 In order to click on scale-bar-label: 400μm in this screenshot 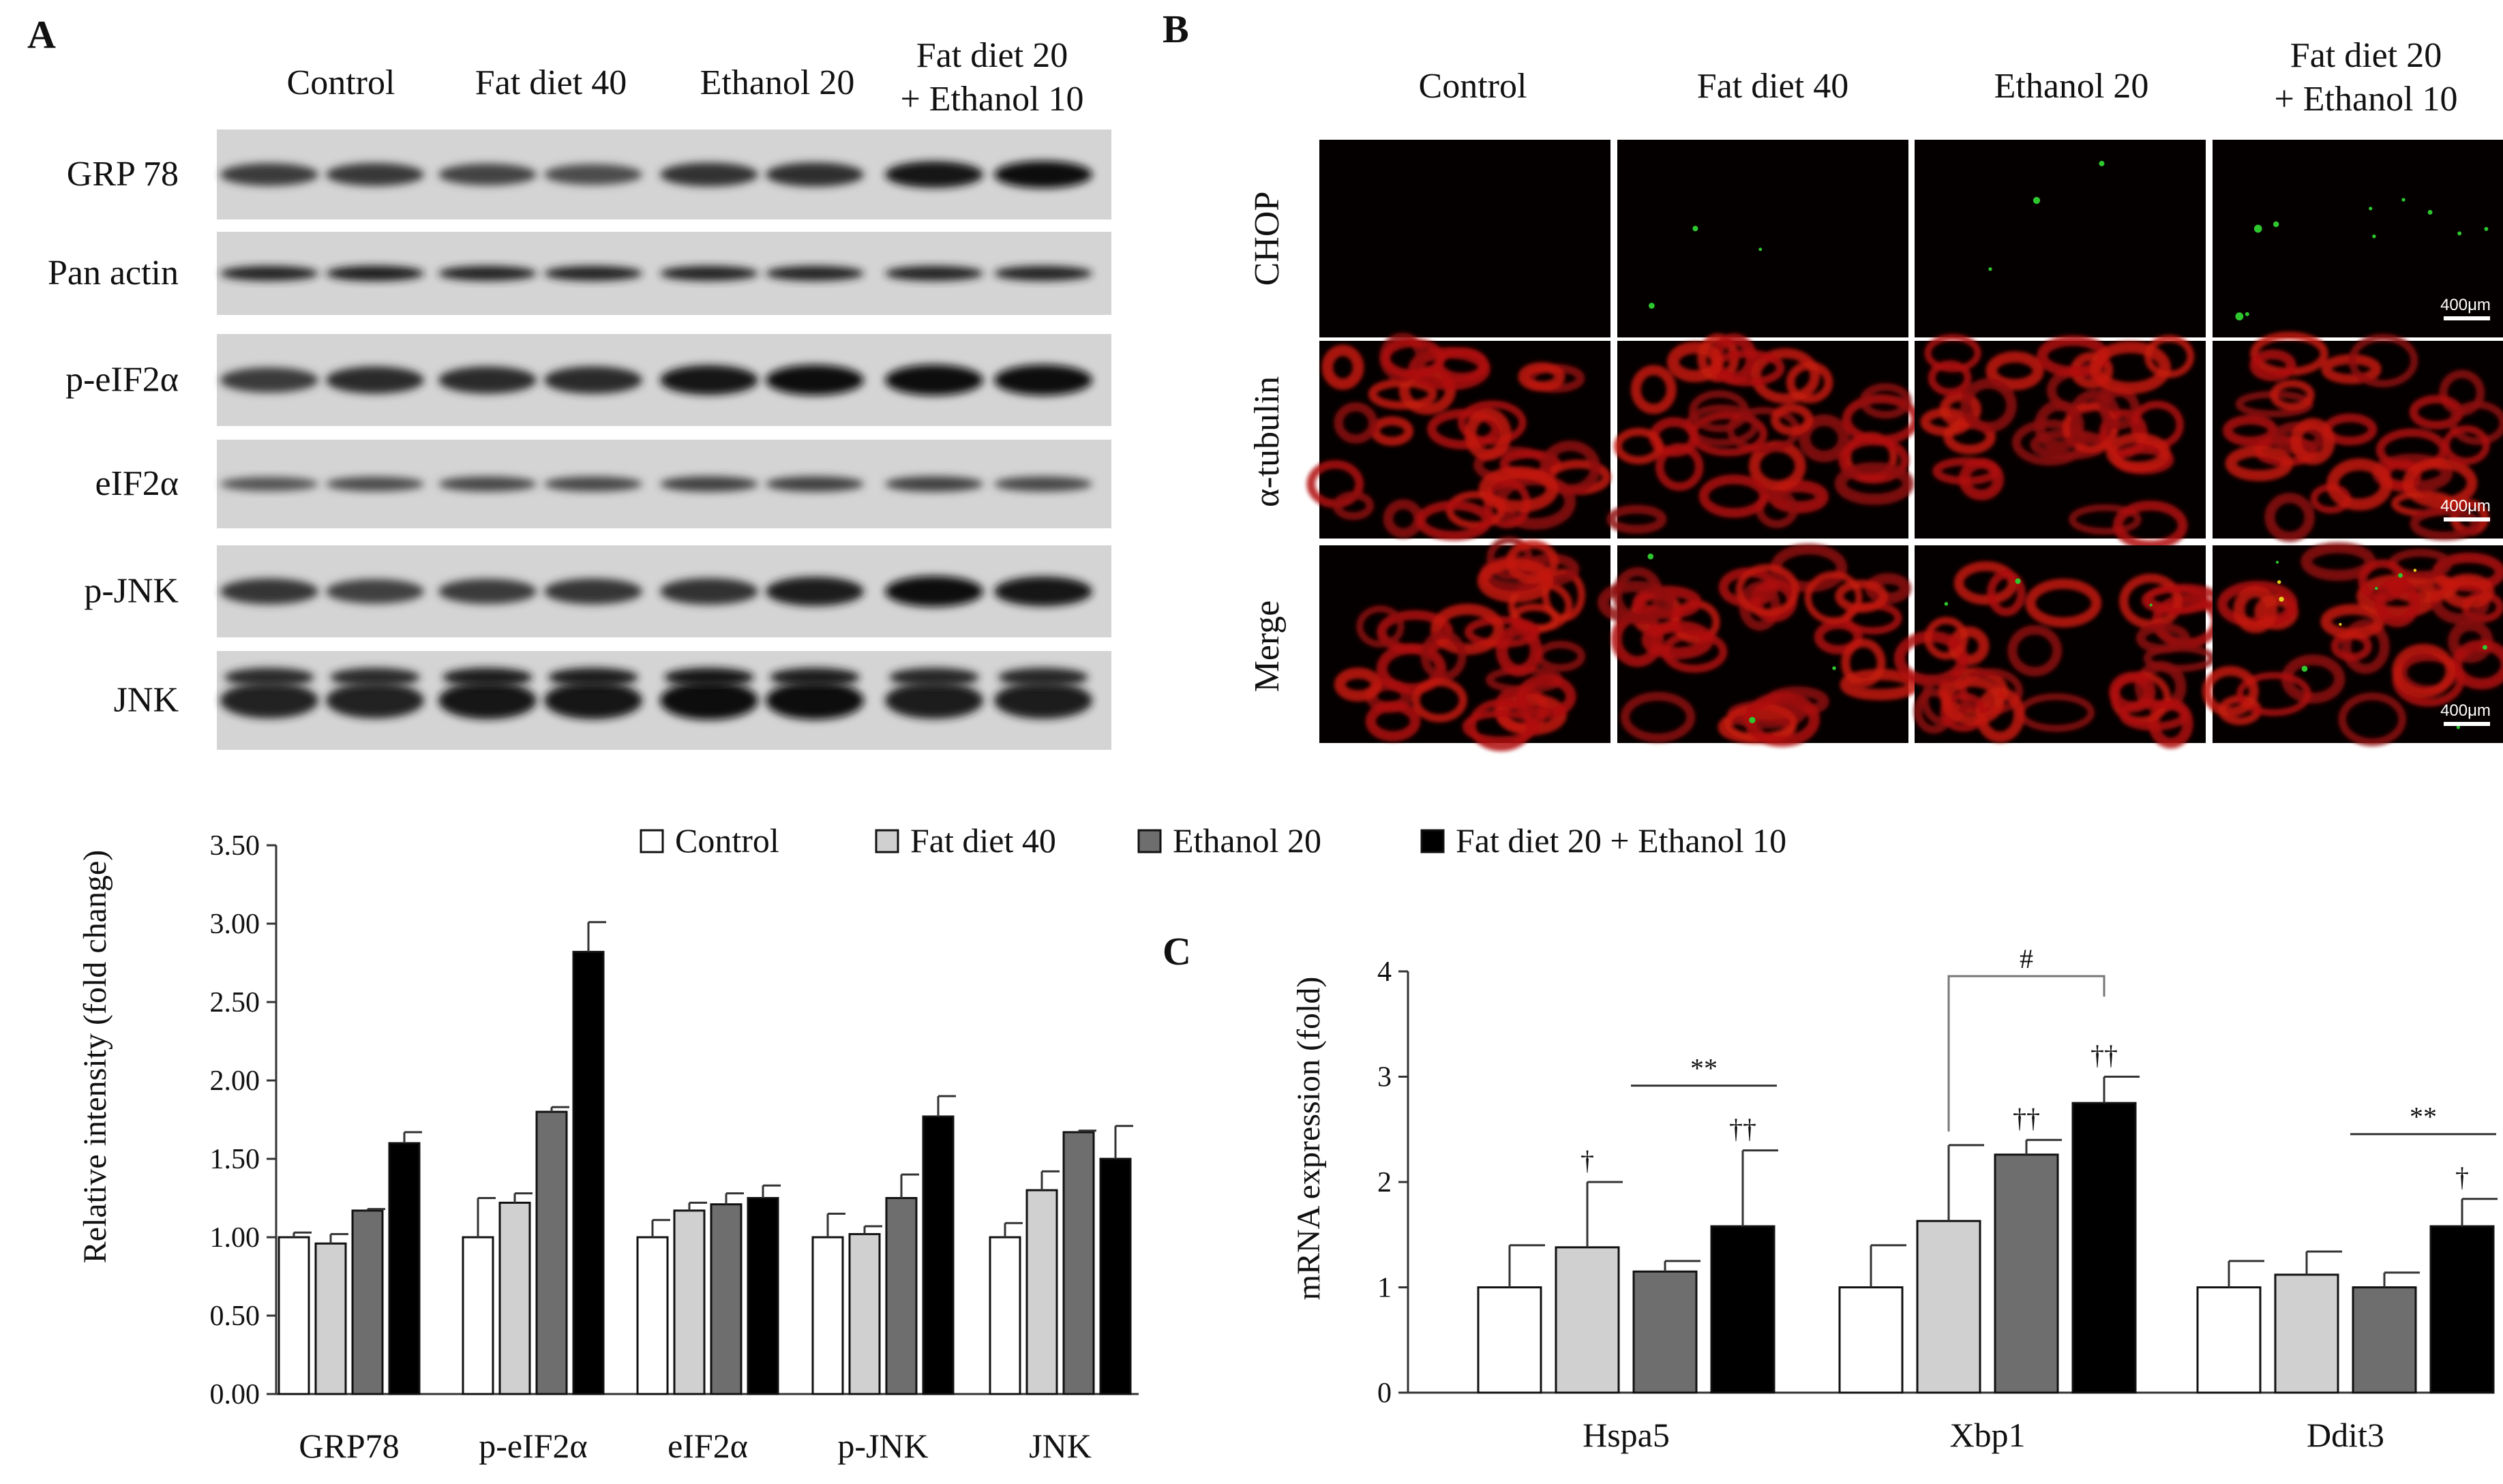, I will do `click(2465, 710)`.